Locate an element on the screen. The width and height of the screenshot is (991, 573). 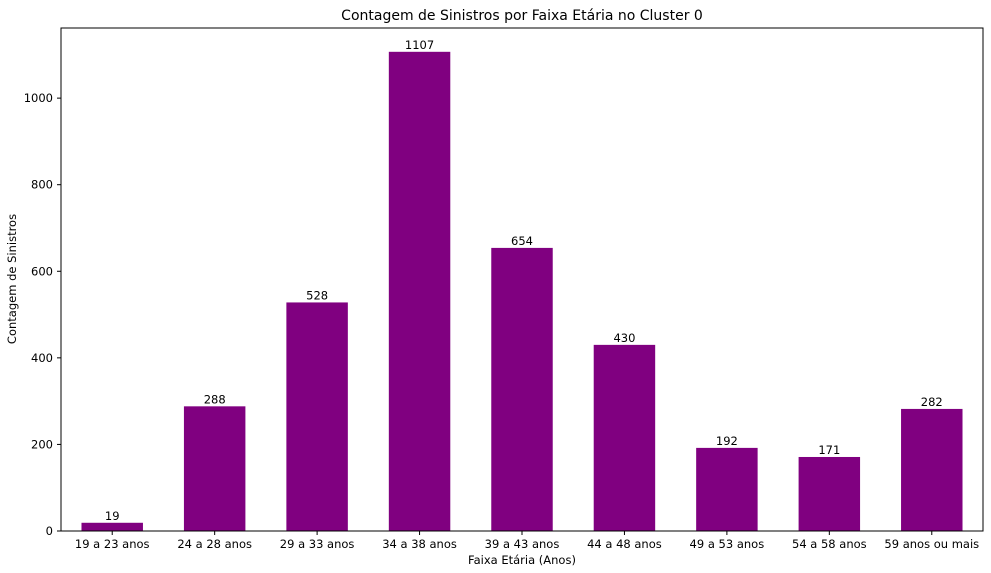
x-tick-label: 19 a 23 anos is located at coordinates (112, 544).